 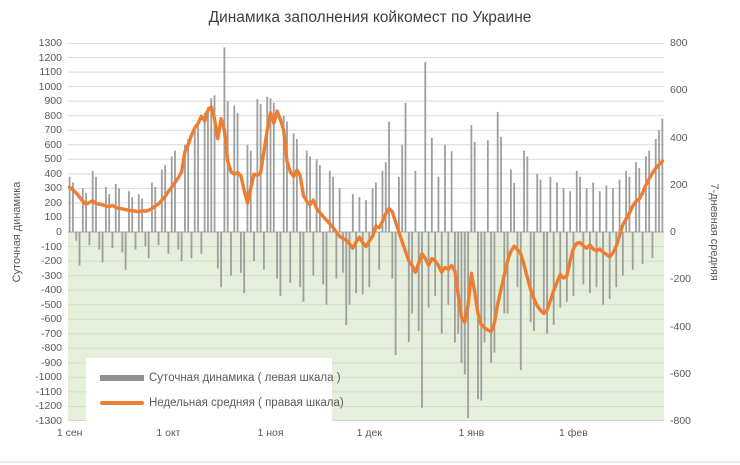 I want to click on legend-label-weekly: Недельная средняя ( правая шкала), so click(x=246, y=402).